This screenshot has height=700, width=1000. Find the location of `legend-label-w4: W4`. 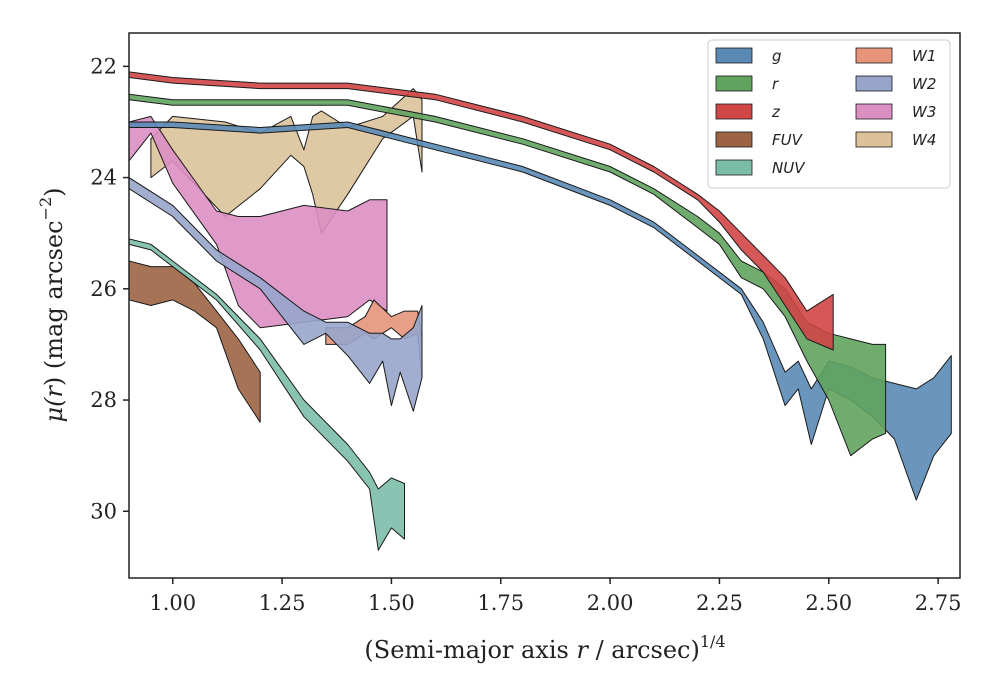

legend-label-w4: W4 is located at coordinates (924, 140).